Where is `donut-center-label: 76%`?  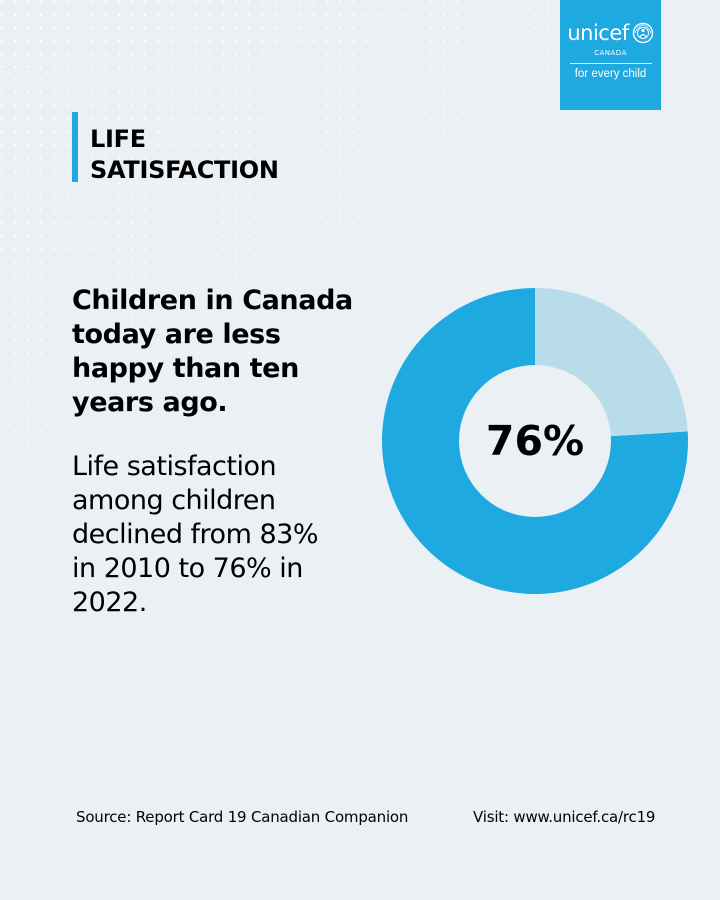
donut-center-label: 76% is located at coordinates (535, 441).